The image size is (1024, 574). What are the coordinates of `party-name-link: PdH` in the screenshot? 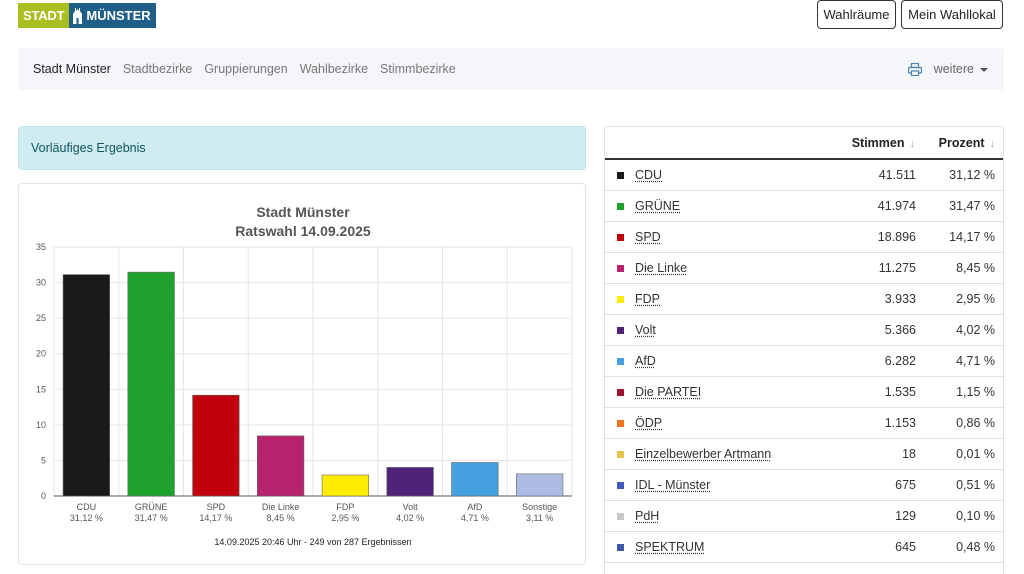 It's located at (647, 515).